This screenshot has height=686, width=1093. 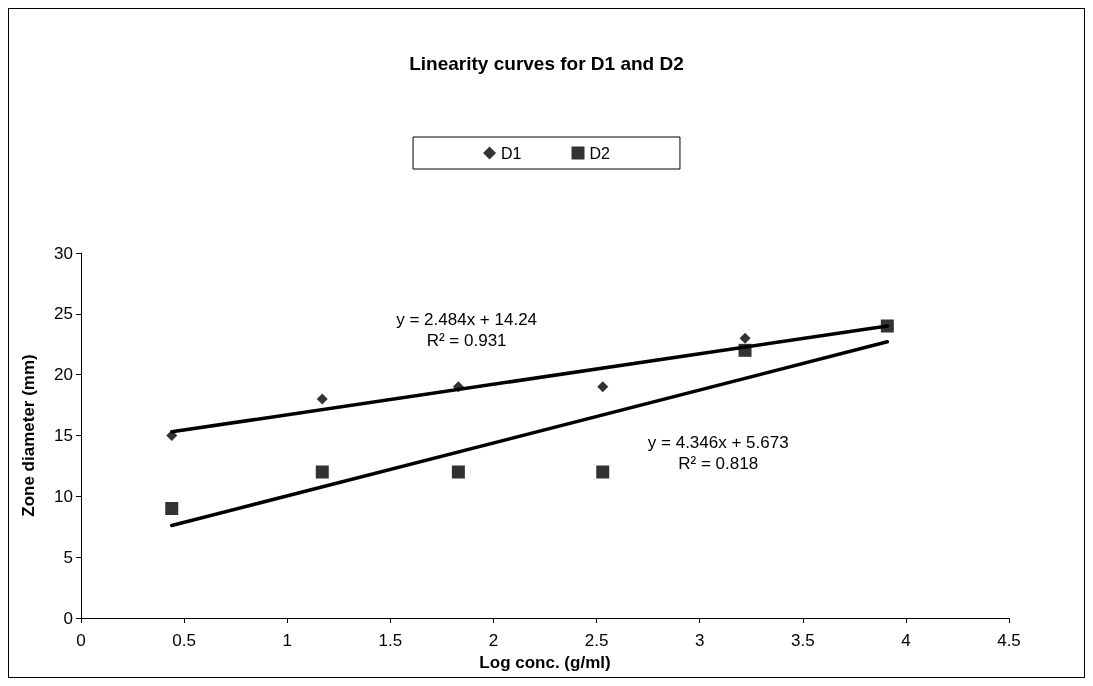 I want to click on y-tick-label: 10, so click(x=63, y=496).